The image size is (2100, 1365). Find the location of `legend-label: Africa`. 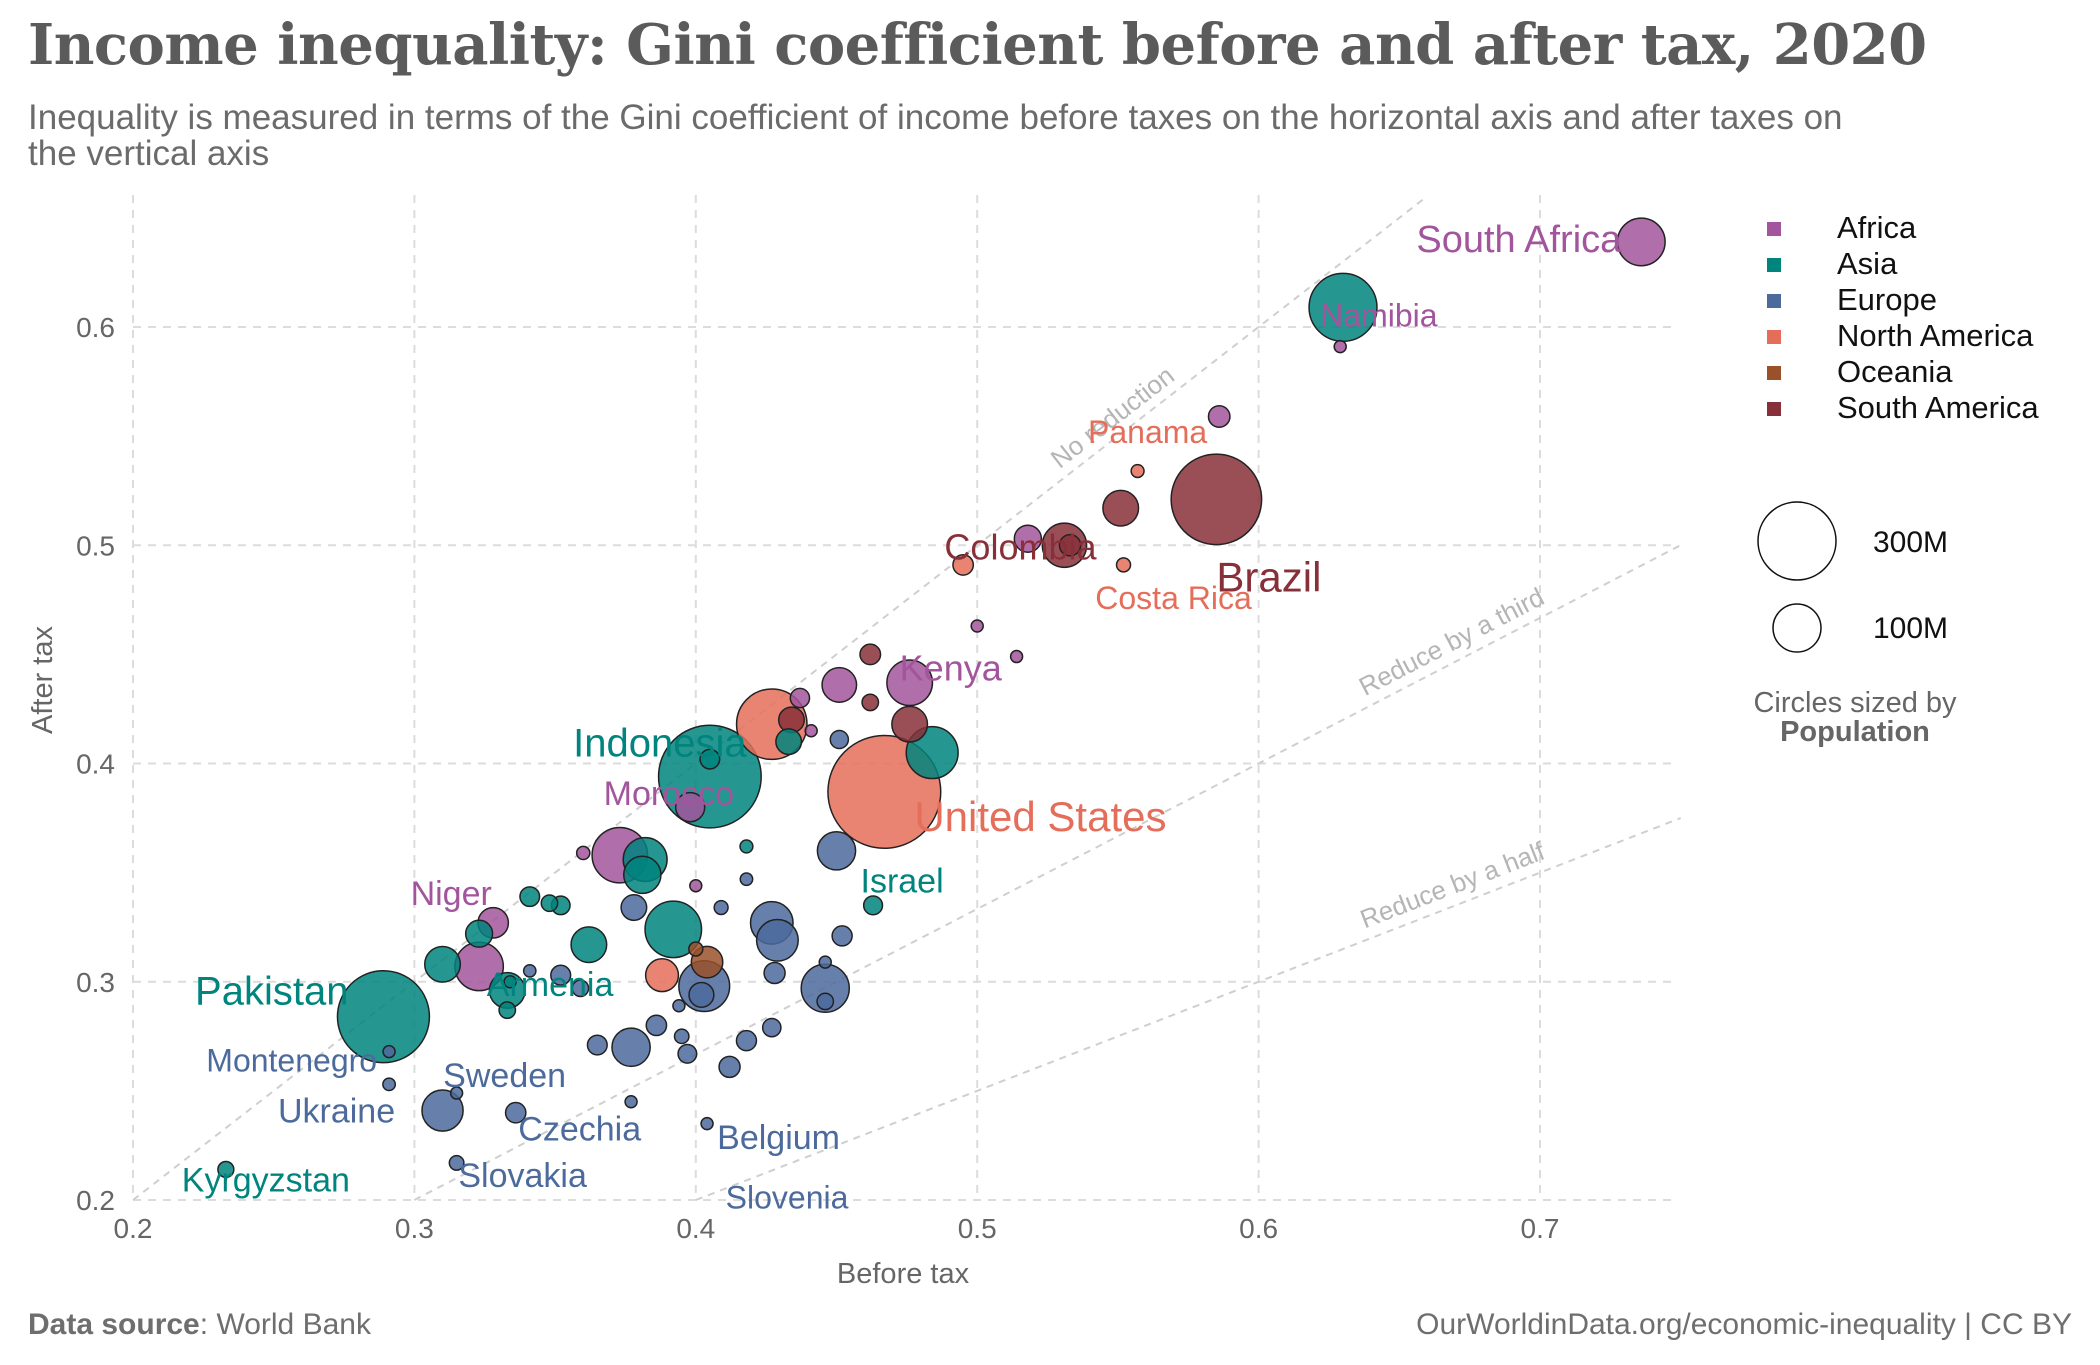

legend-label: Africa is located at coordinates (1877, 227).